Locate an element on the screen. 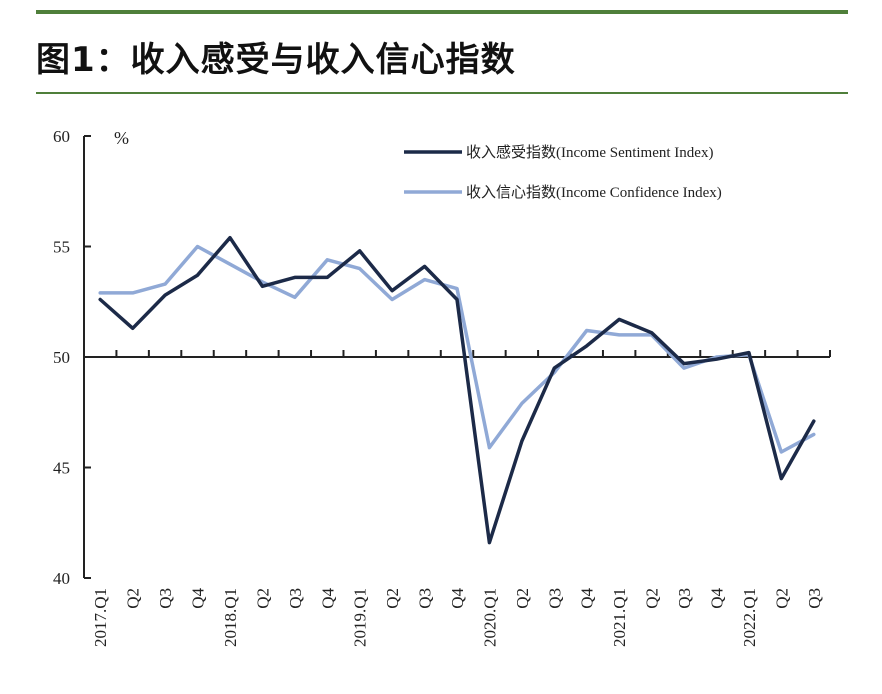  y-tick-label: 60 is located at coordinates (61, 136).